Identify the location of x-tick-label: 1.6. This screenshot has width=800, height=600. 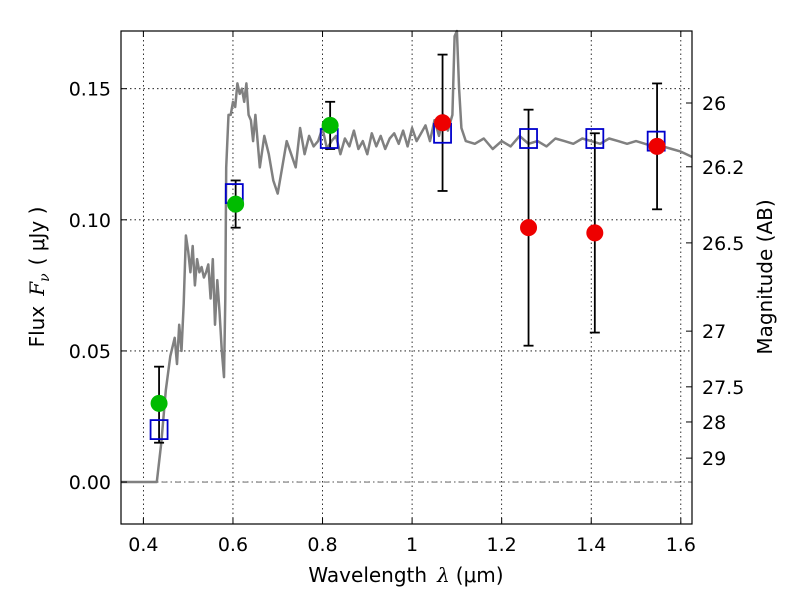
(681, 545).